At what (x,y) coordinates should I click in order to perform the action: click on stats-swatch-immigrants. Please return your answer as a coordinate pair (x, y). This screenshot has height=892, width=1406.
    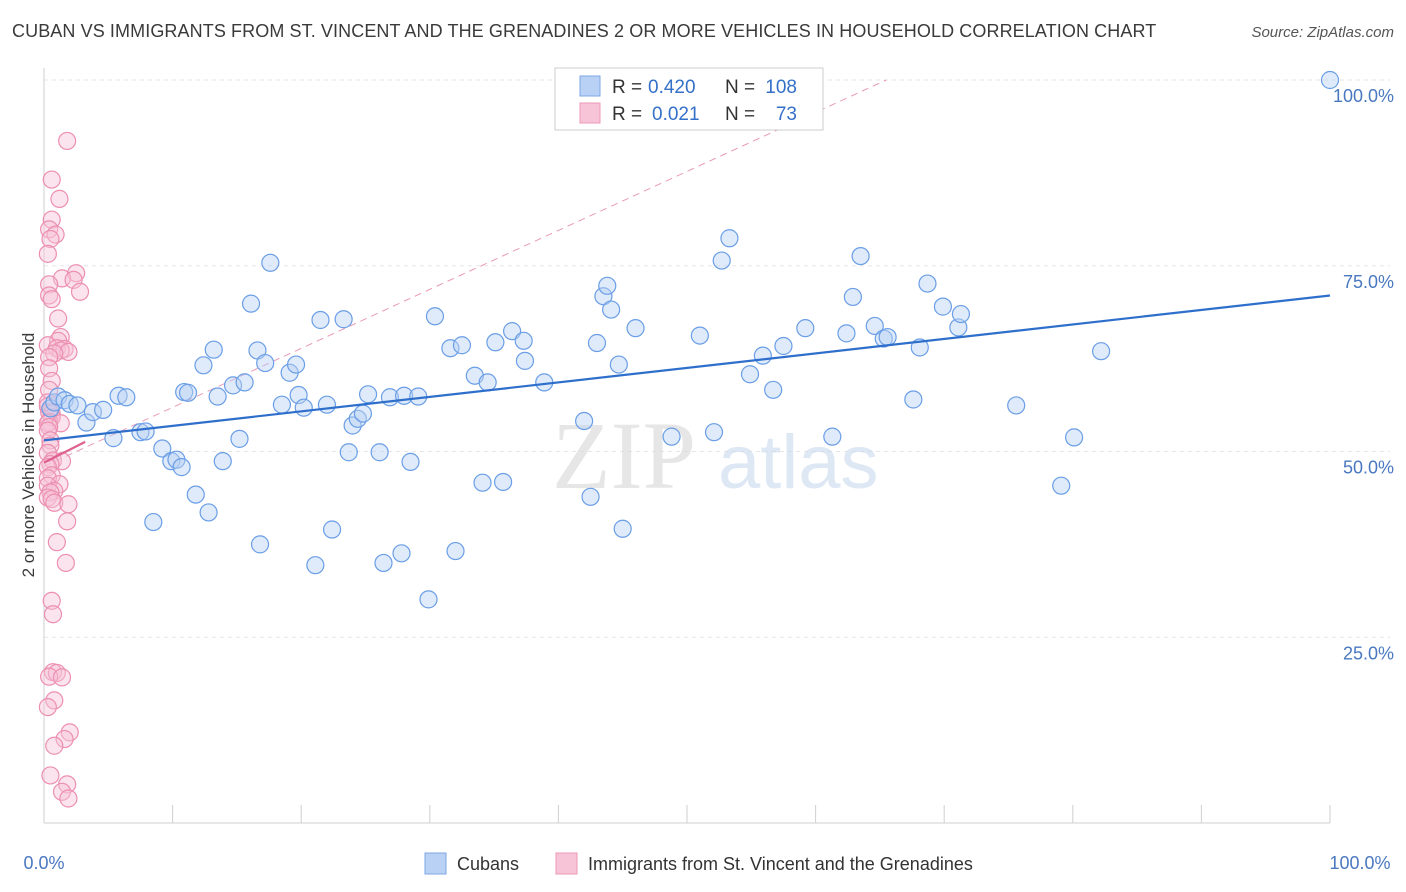
    Looking at the image, I should click on (590, 113).